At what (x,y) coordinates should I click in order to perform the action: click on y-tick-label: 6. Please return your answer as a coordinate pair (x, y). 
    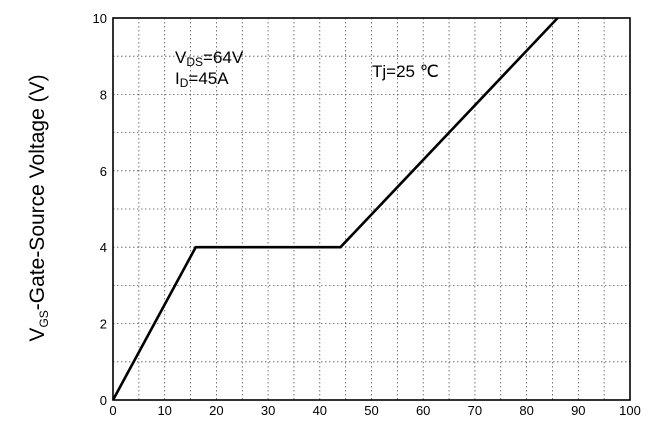
    Looking at the image, I should click on (103, 171).